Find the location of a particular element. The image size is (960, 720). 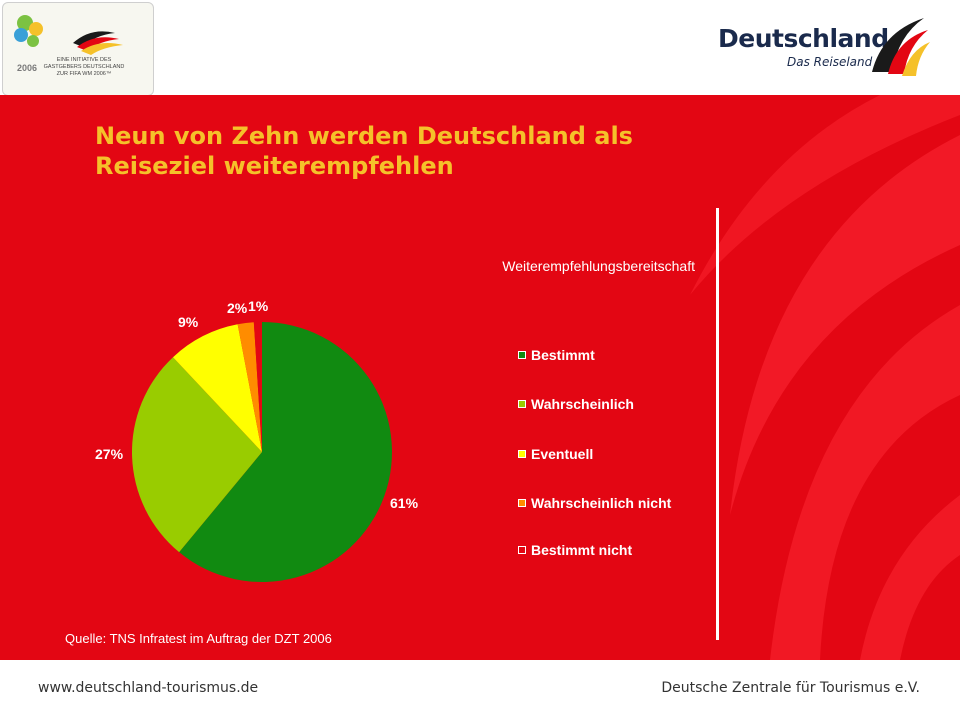

data-label-wahrscheinlich: 27% is located at coordinates (109, 454).